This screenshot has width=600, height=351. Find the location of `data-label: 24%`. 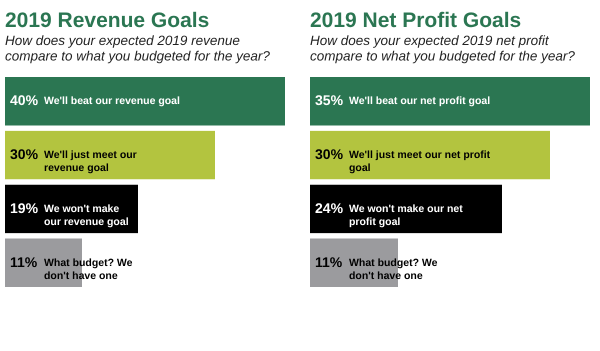

data-label: 24% is located at coordinates (329, 208).